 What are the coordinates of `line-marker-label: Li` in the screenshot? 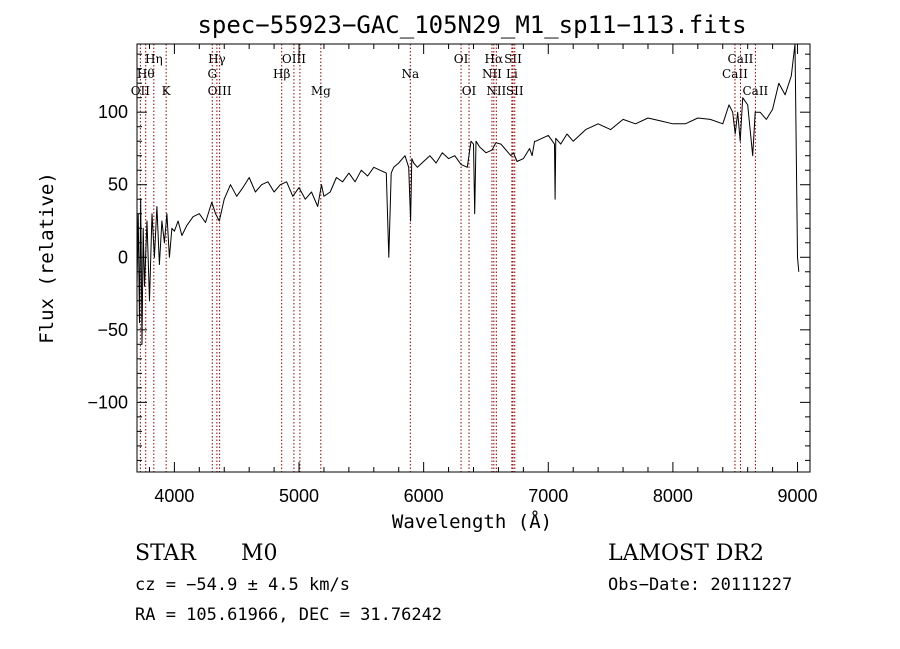 It's located at (512, 74).